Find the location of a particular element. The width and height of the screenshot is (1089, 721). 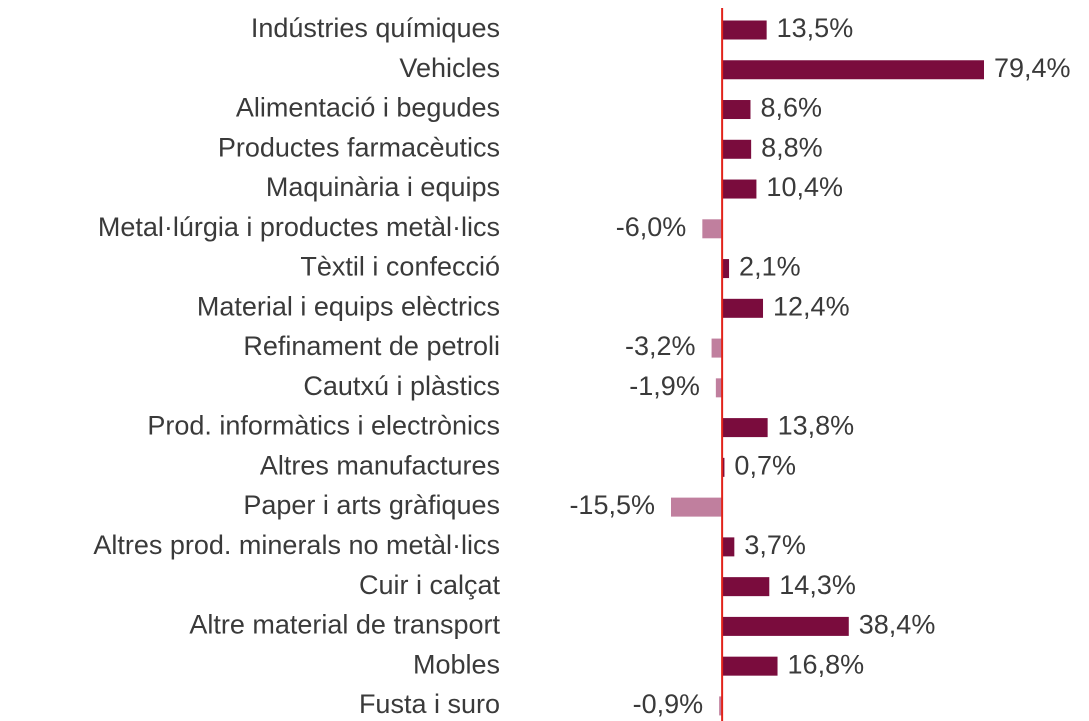

category-label: Maquinària i equips is located at coordinates (383, 187).